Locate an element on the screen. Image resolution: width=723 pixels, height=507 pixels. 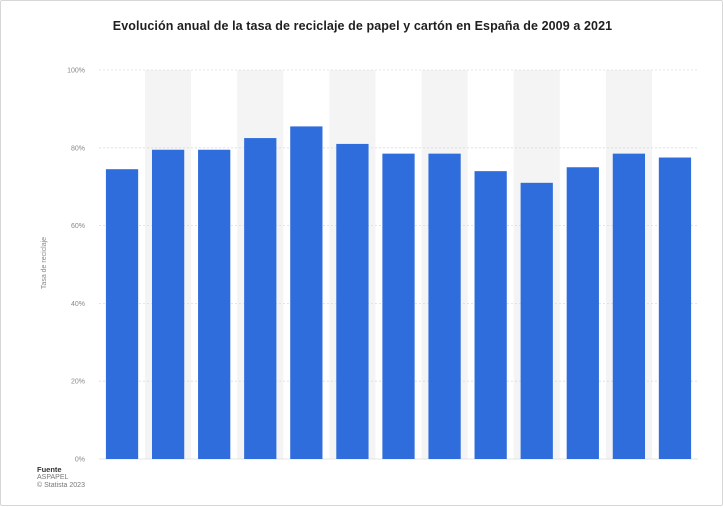
bar-2011 is located at coordinates (214, 304).